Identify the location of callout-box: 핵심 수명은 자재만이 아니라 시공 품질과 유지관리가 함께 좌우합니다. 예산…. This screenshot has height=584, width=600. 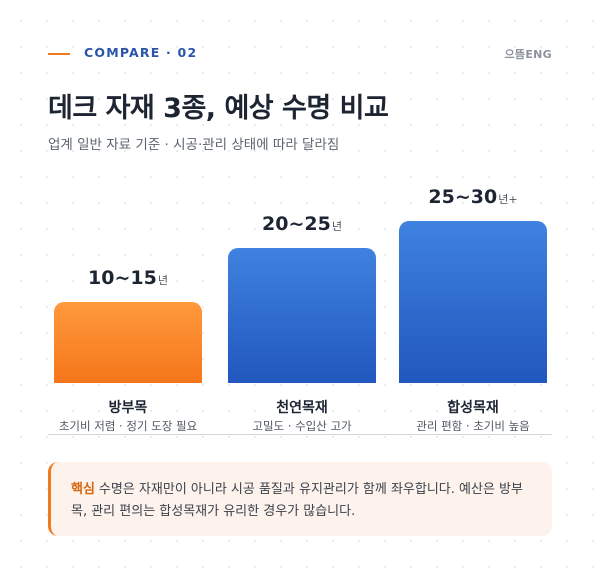
(300, 499).